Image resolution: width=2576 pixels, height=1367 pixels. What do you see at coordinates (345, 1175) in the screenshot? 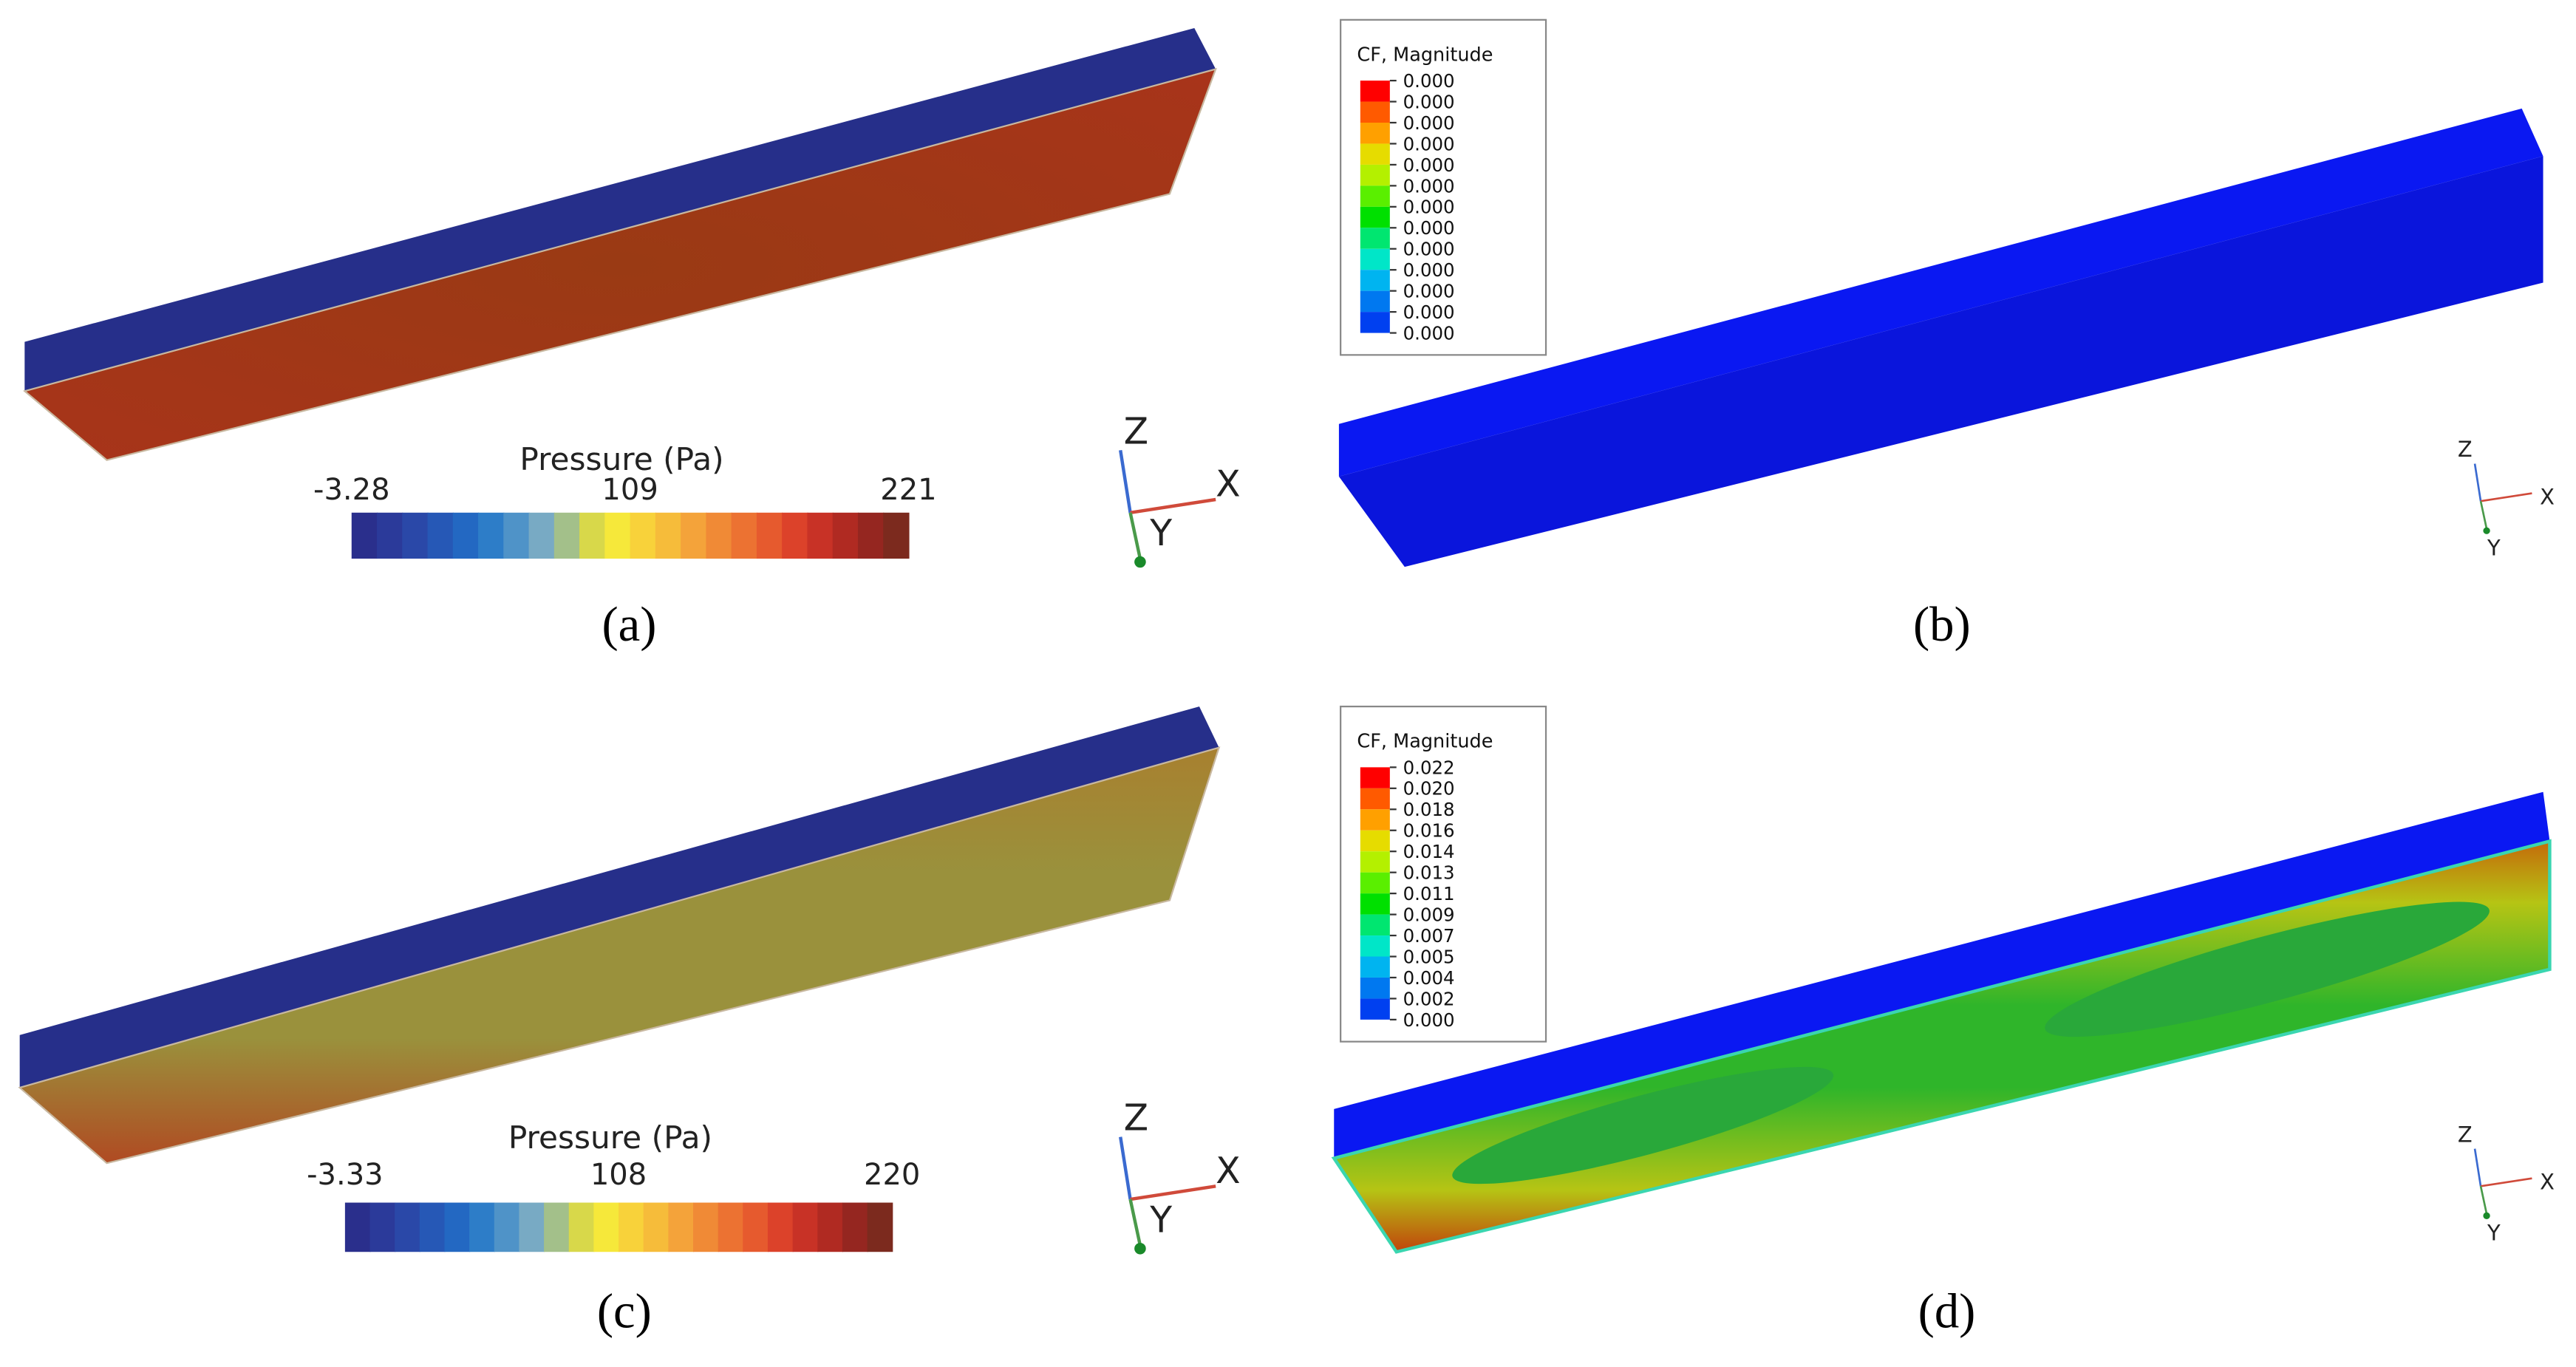
I see `colorbar-tick: -3.33` at bounding box center [345, 1175].